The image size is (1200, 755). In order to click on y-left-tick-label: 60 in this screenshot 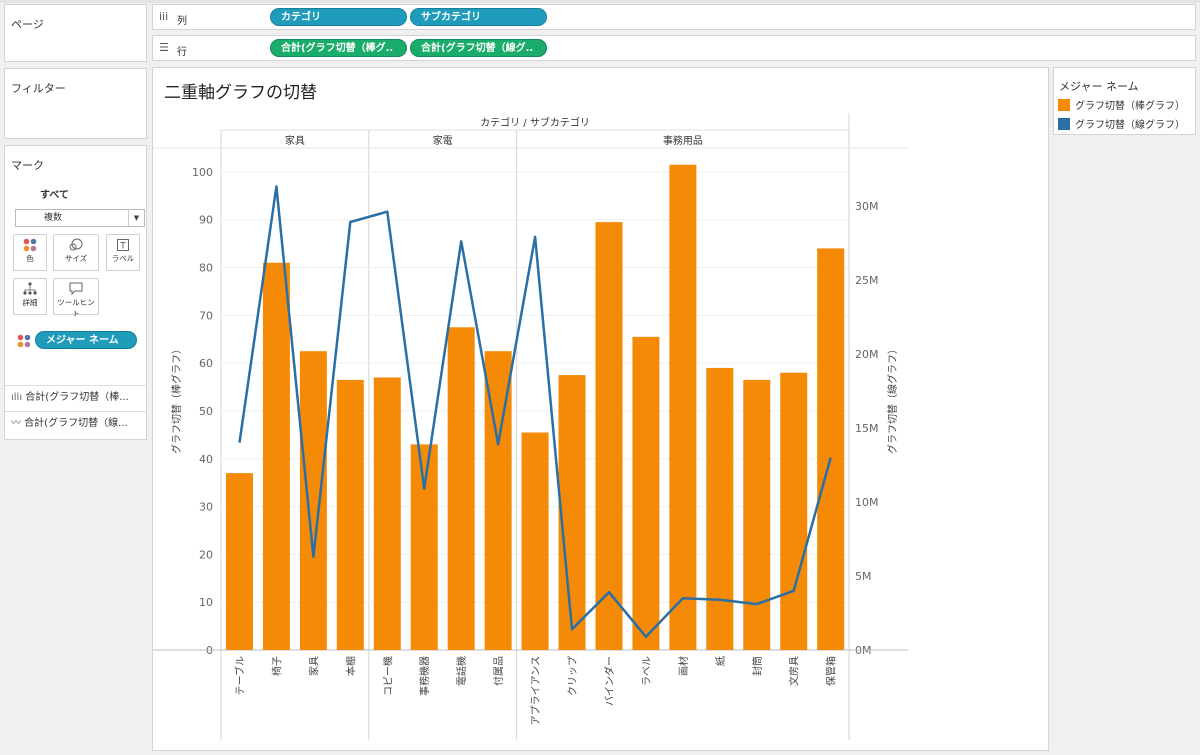, I will do `click(206, 363)`.